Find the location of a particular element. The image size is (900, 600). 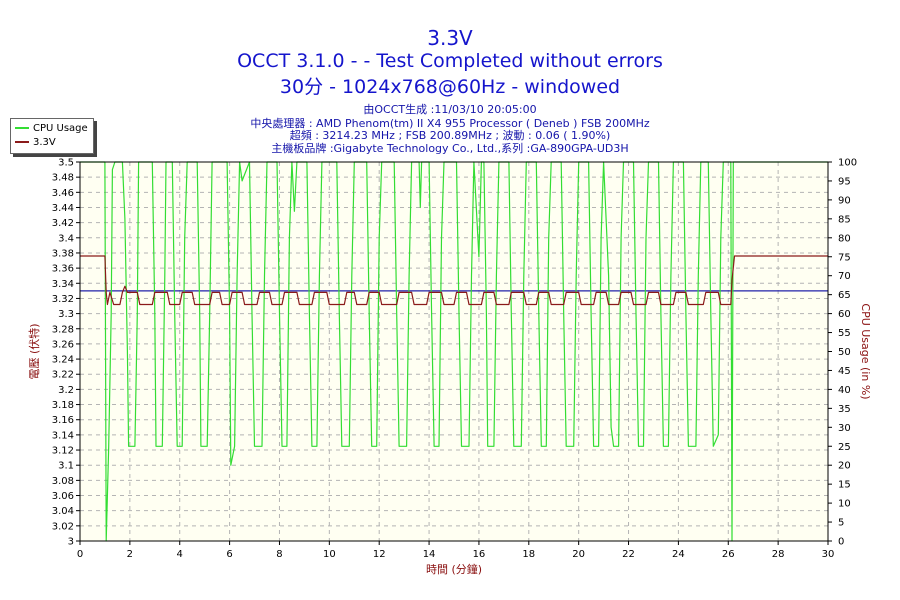

y-right-tick-label: 80 is located at coordinates (844, 238).